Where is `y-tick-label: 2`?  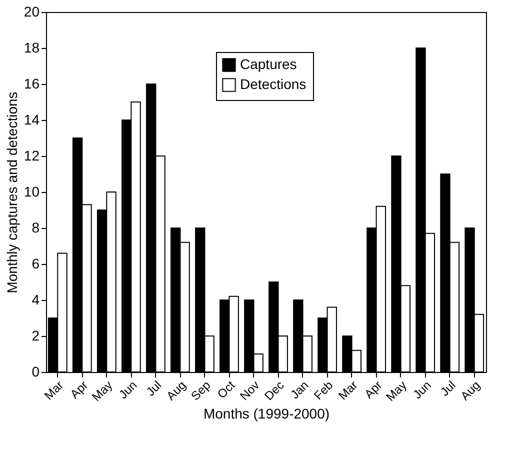
y-tick-label: 2 is located at coordinates (36, 336).